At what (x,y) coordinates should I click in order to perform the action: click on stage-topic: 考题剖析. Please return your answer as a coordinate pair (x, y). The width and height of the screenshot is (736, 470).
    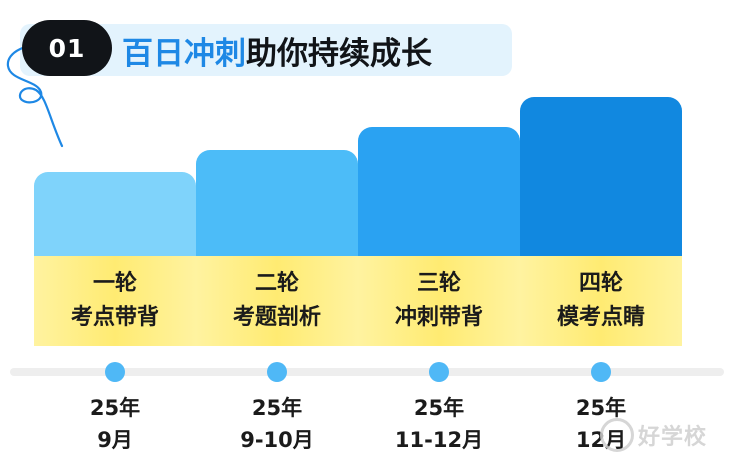
    Looking at the image, I should click on (276, 317).